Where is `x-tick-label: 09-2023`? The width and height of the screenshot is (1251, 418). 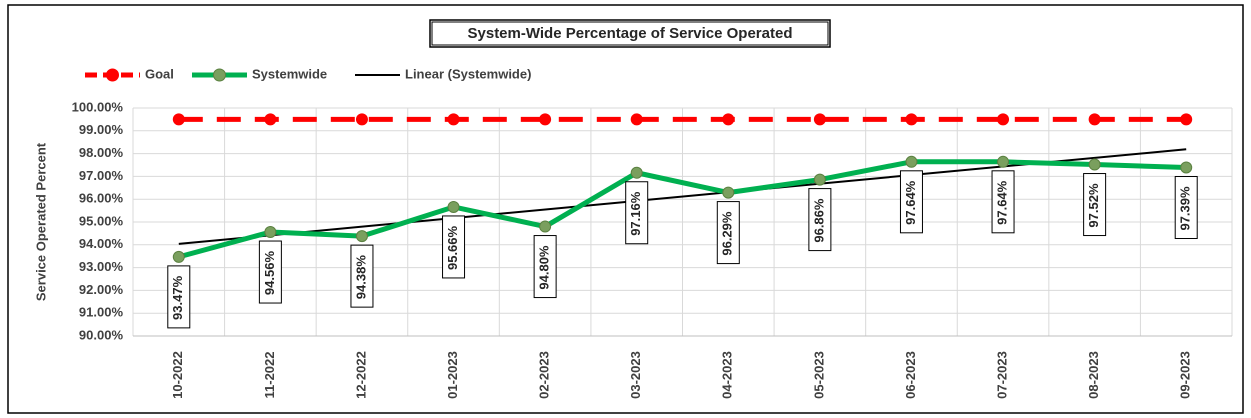 x-tick-label: 09-2023 is located at coordinates (1185, 375).